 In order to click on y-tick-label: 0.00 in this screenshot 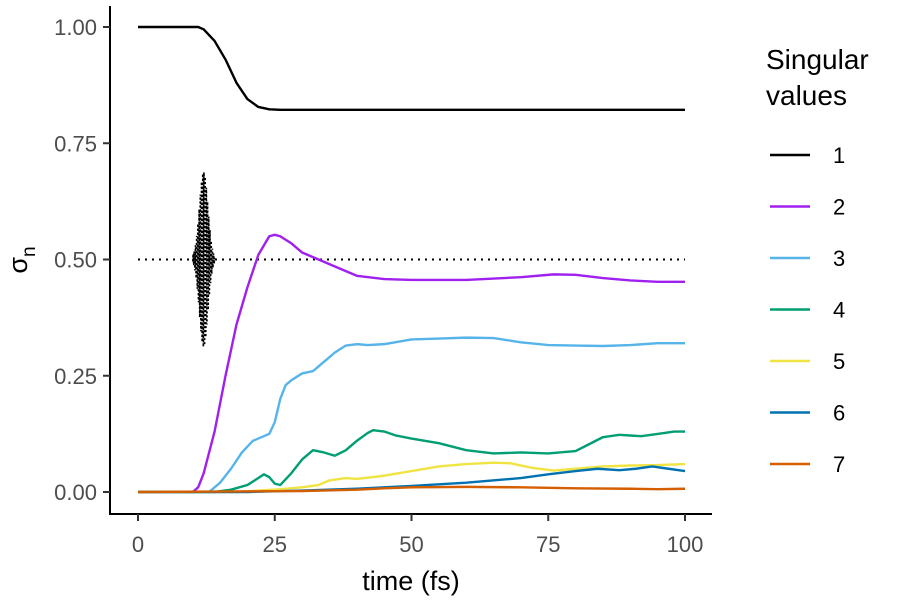, I will do `click(75, 492)`.